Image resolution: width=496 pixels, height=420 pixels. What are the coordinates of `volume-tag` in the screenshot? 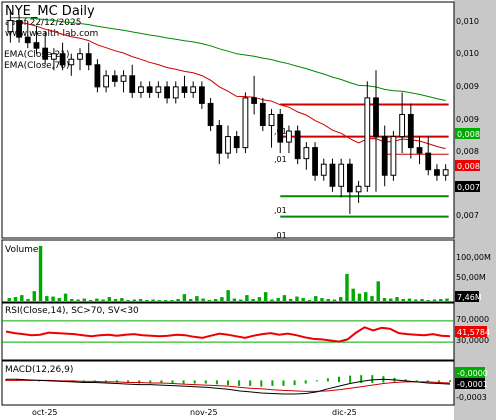 It's located at (467, 296).